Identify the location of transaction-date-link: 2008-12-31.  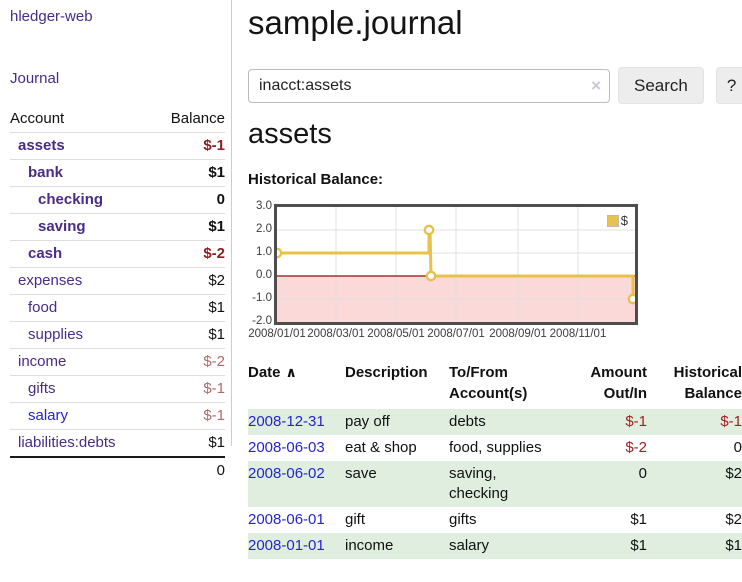
(286, 421).